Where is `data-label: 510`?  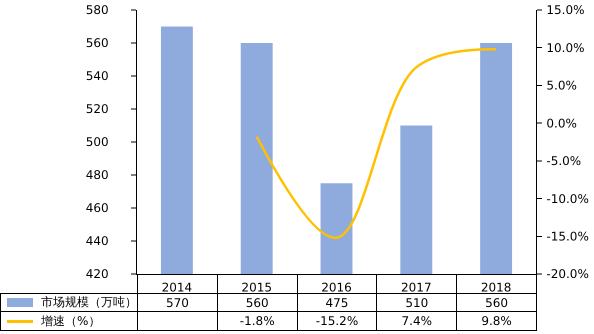 data-label: 510 is located at coordinates (416, 303).